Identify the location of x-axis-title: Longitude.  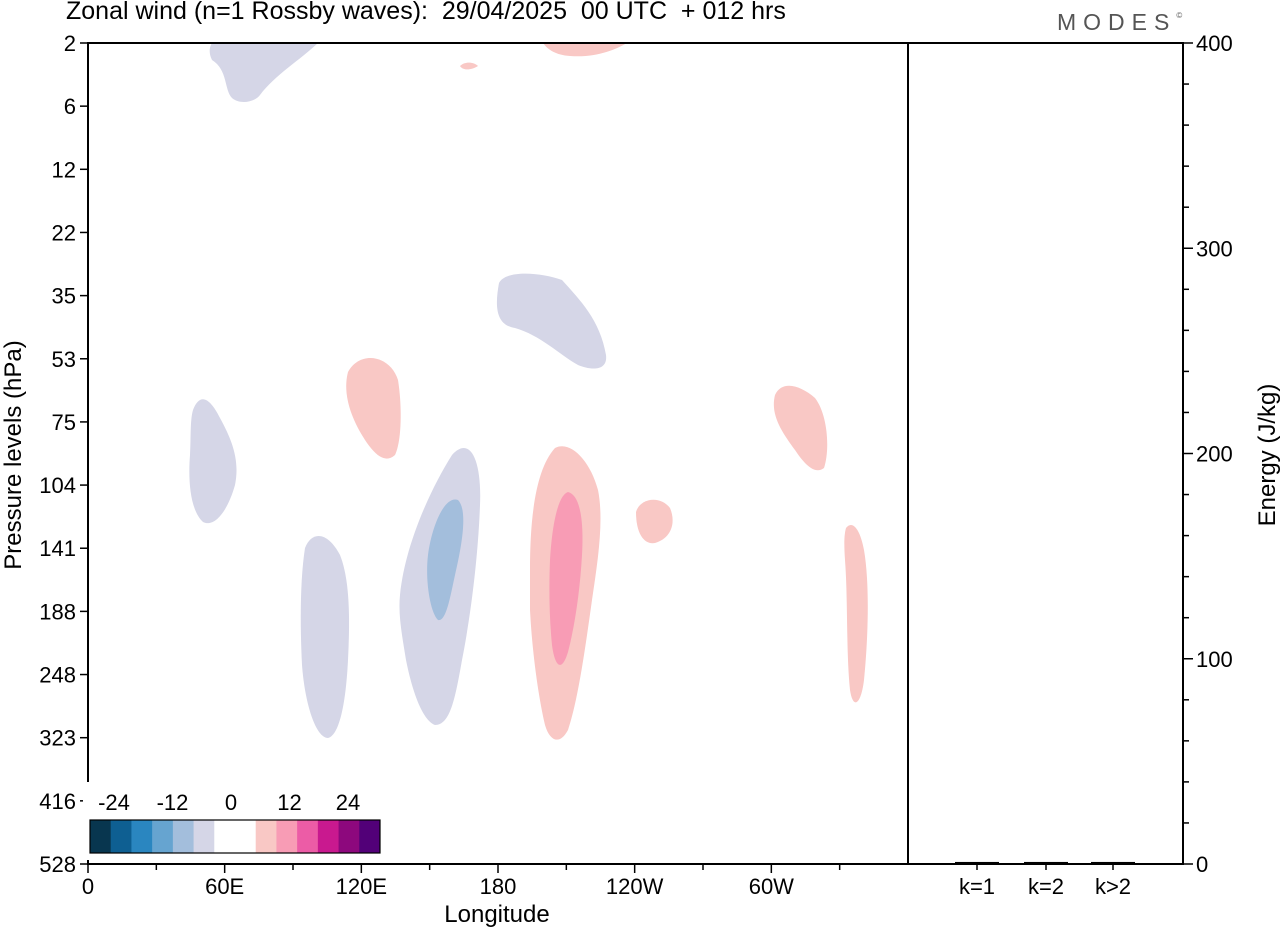
(496, 914).